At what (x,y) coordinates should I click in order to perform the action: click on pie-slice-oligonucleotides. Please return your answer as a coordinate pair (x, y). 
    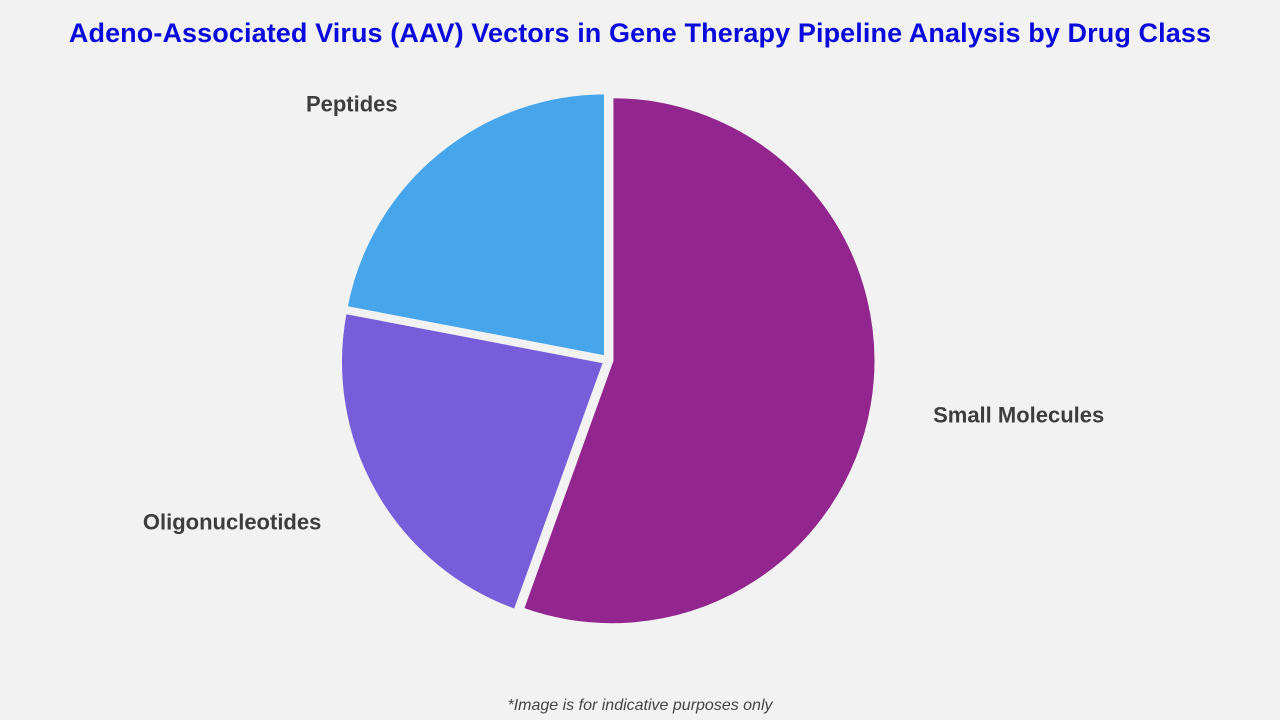
    Looking at the image, I should click on (473, 461).